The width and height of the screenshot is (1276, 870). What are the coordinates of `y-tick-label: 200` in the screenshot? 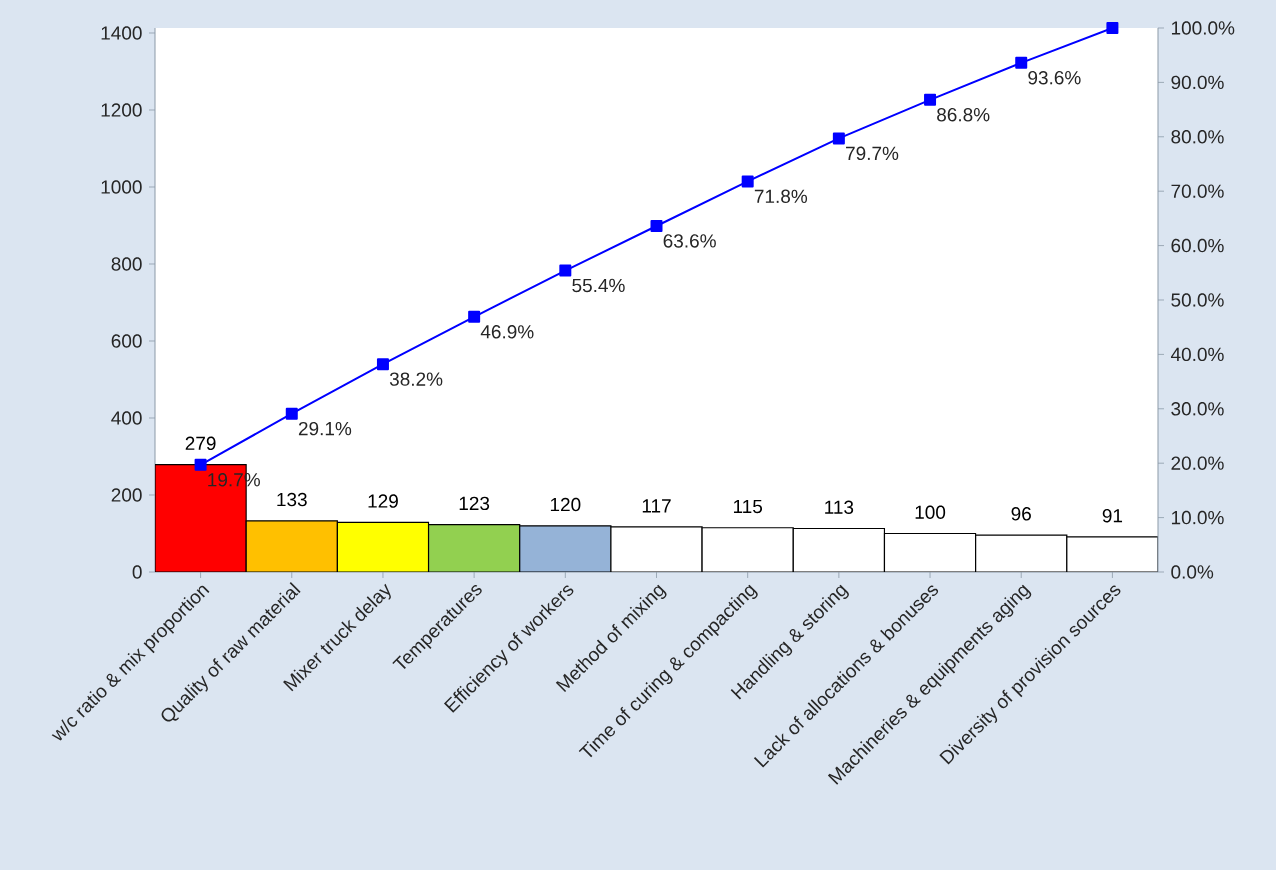 It's located at (126, 495).